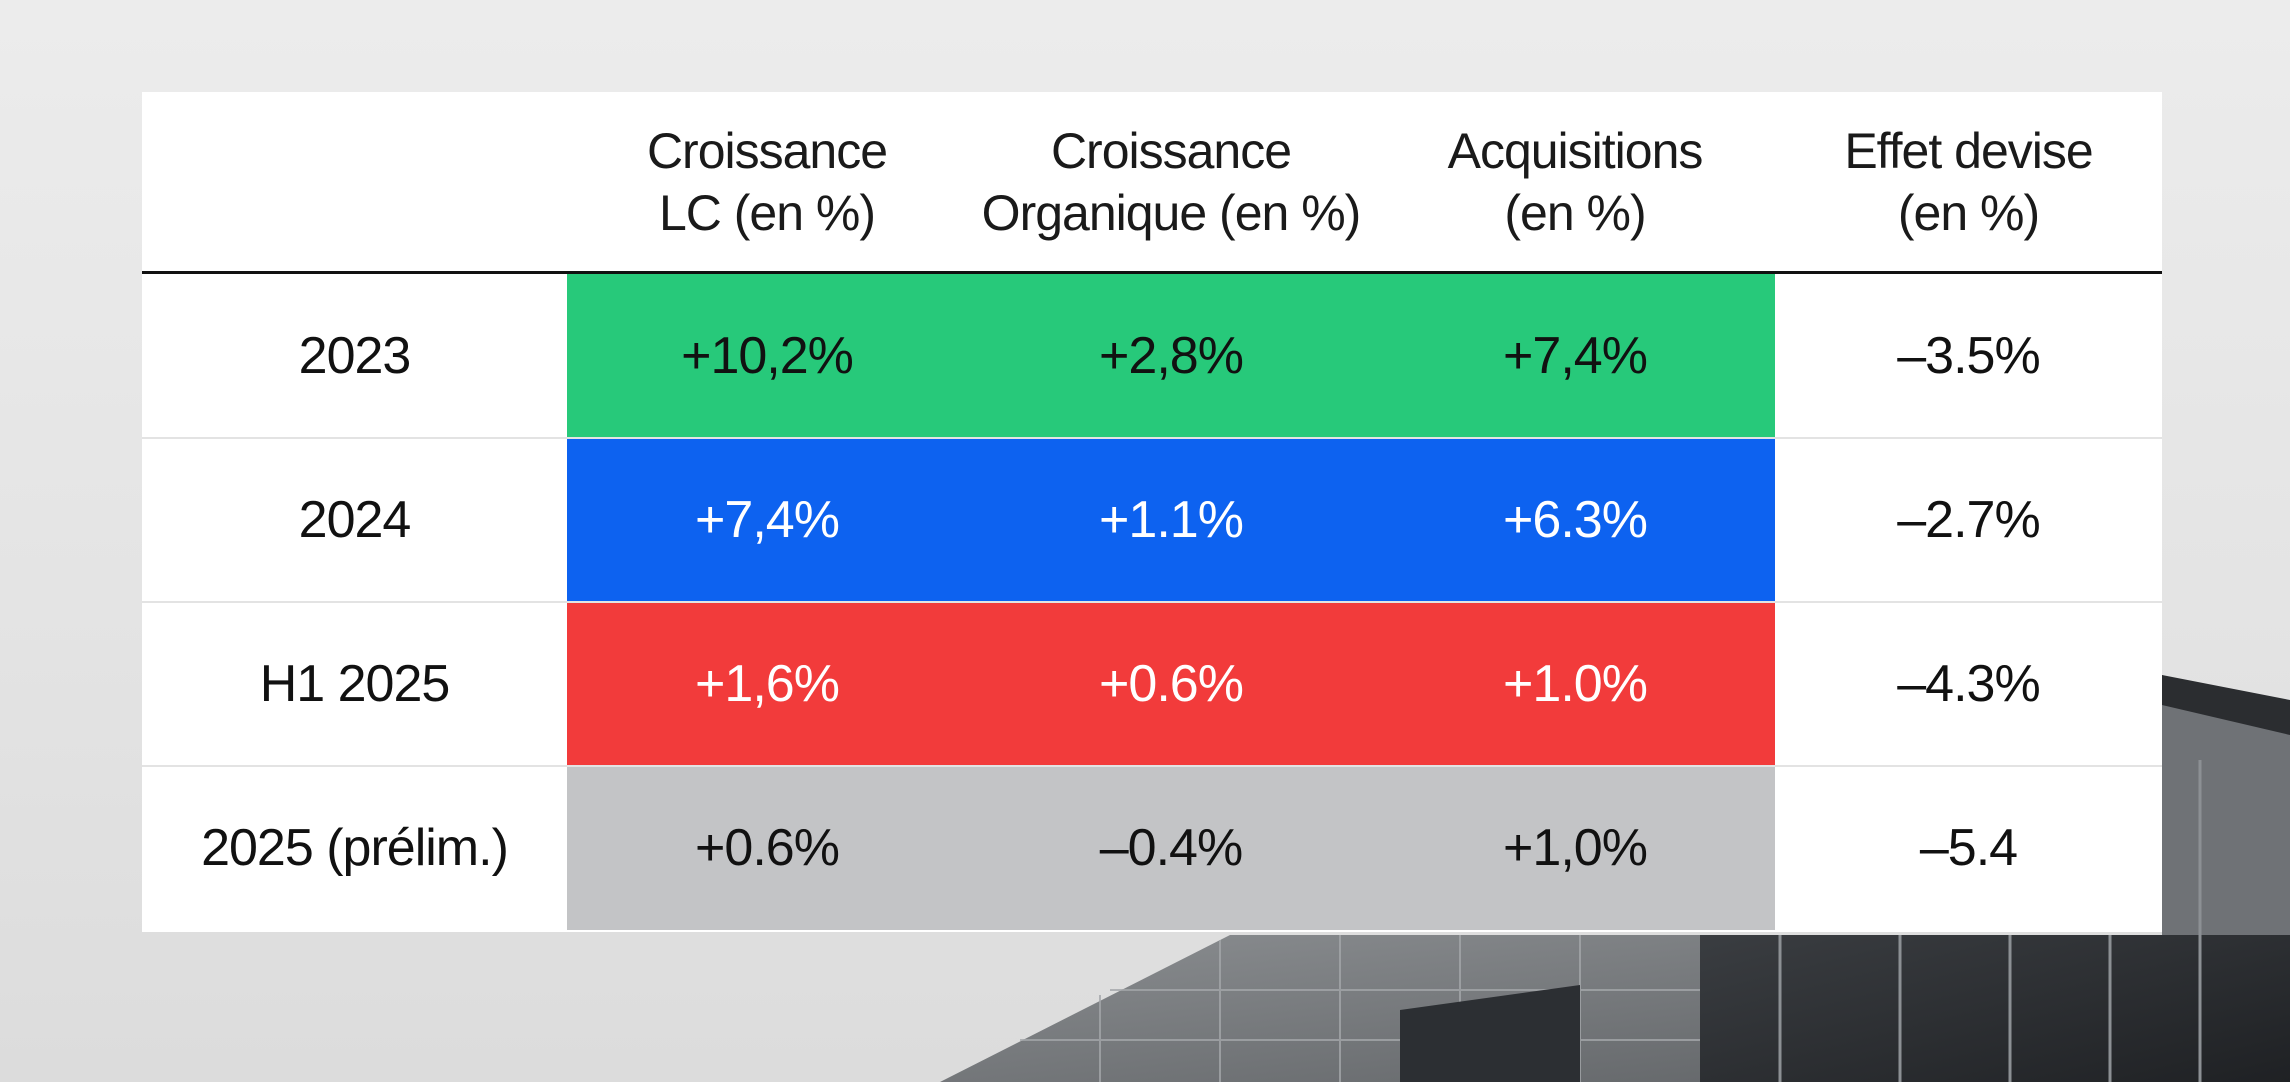  I want to click on row-label: 2023, so click(355, 356).